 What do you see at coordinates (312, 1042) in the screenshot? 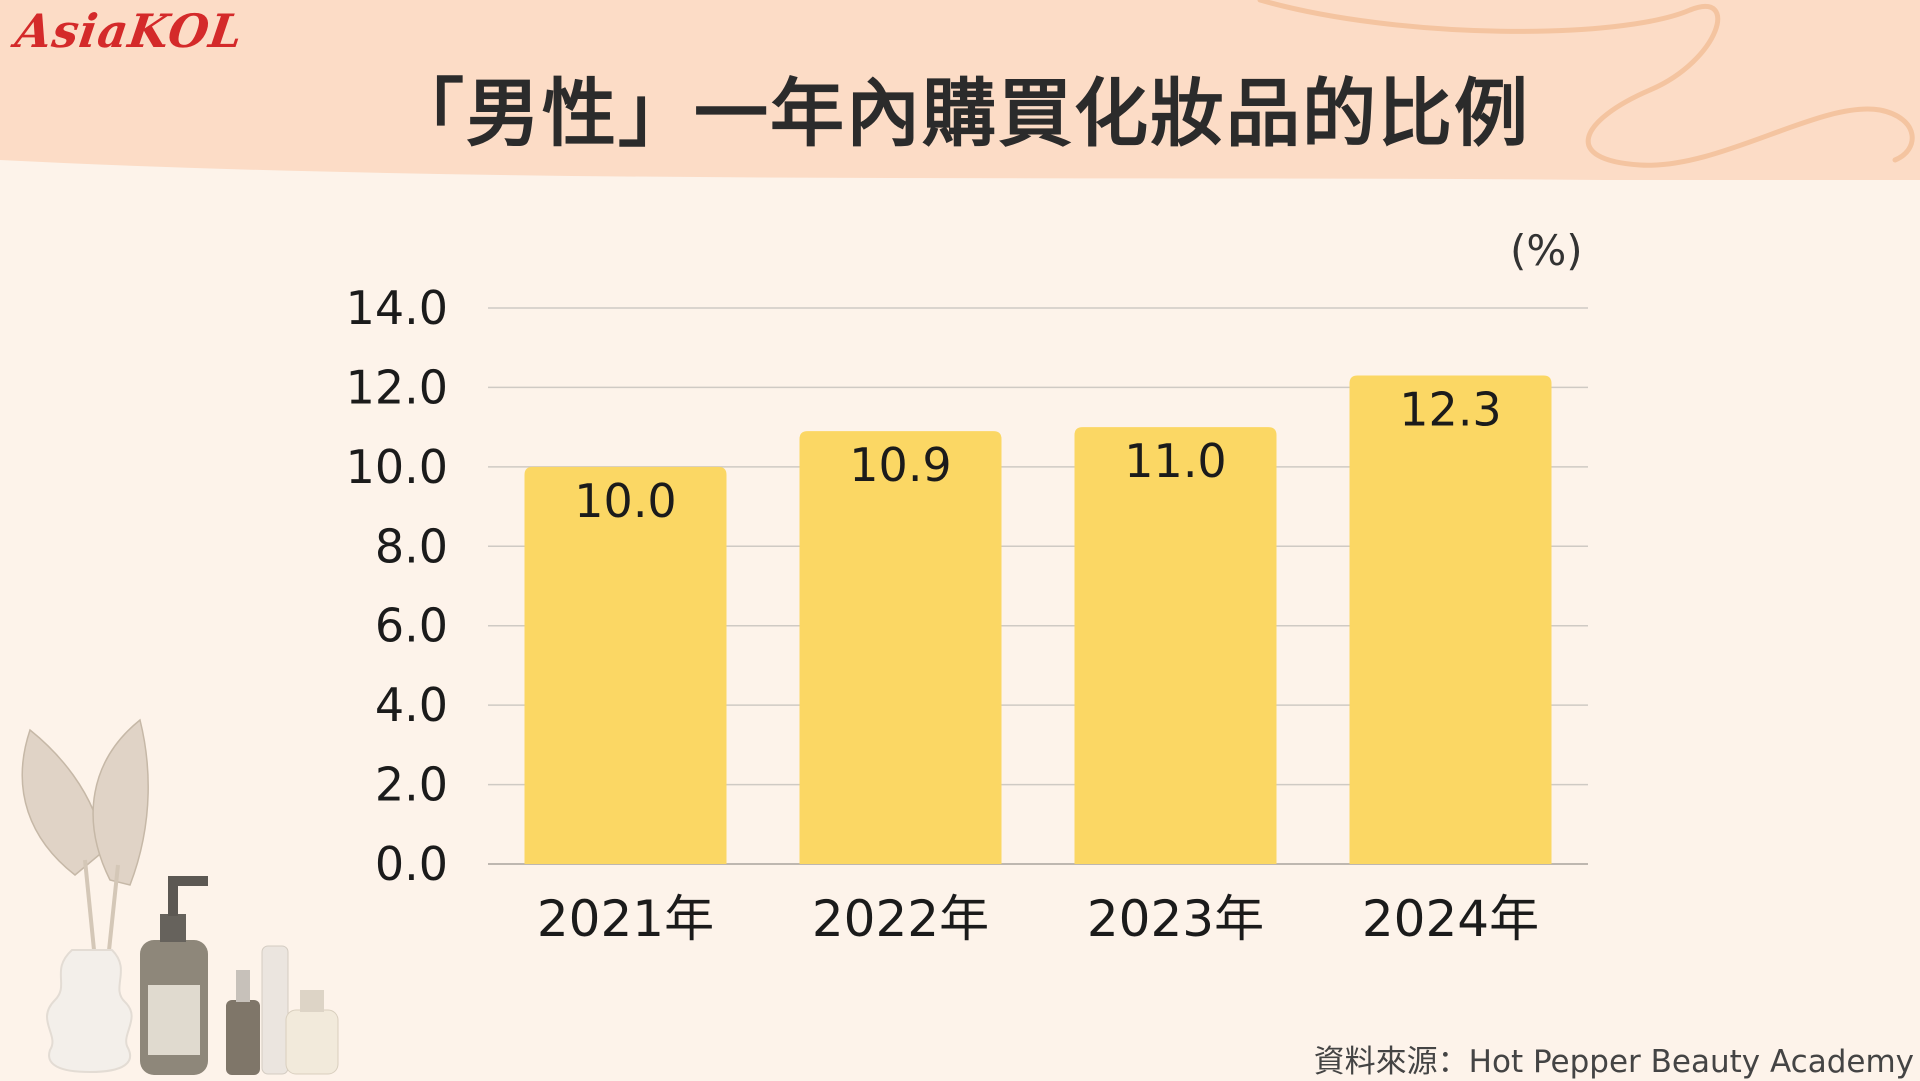
I see `perfume-bottle` at bounding box center [312, 1042].